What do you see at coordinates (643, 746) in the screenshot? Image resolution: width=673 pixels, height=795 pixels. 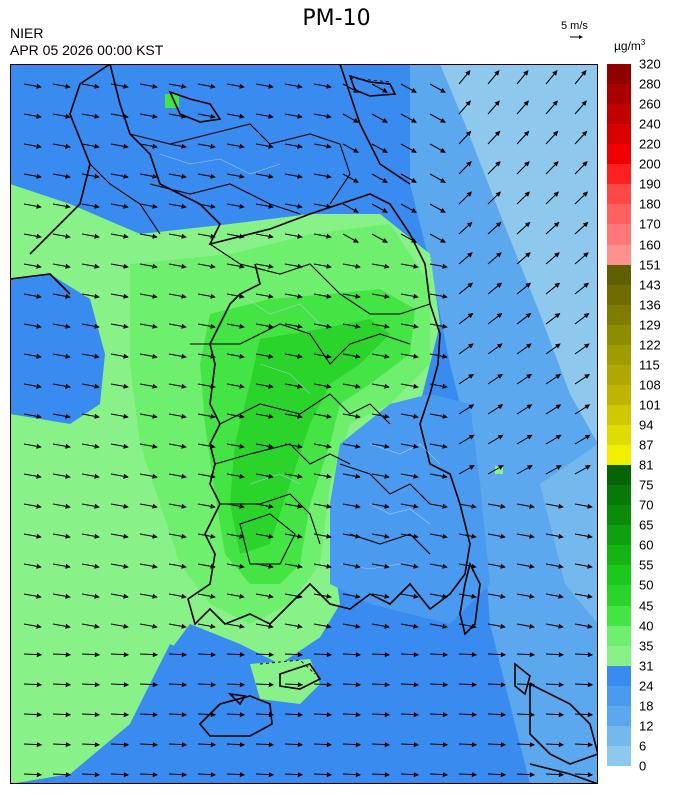 I see `legend-label: 6` at bounding box center [643, 746].